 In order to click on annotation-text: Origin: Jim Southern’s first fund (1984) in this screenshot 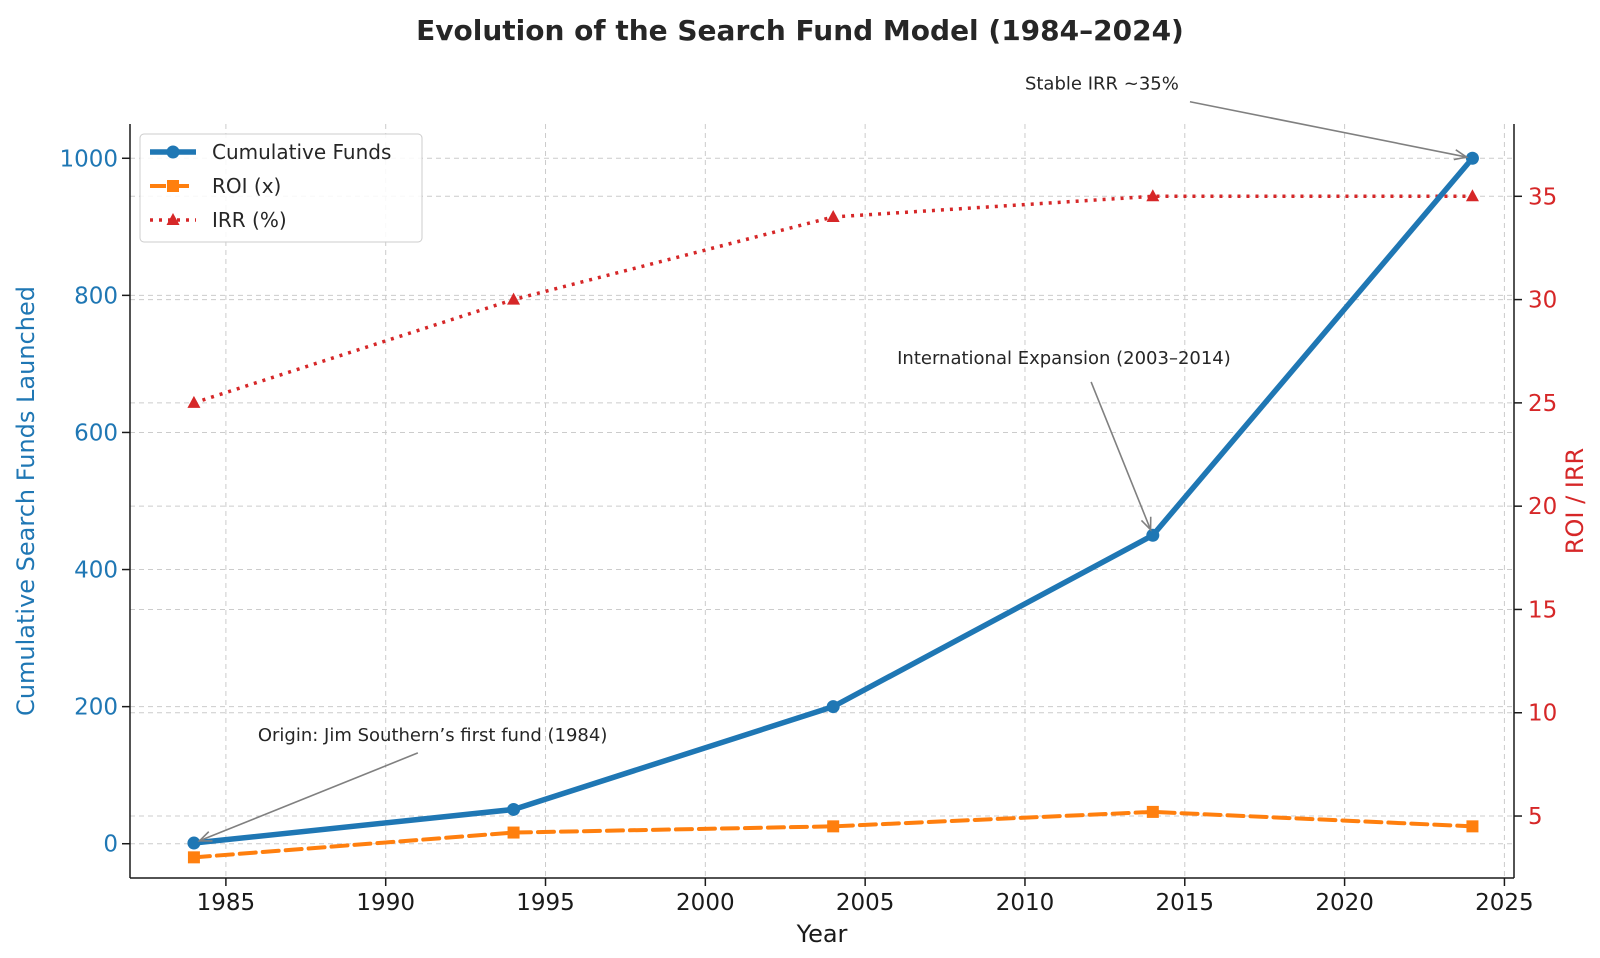, I will do `click(433, 735)`.